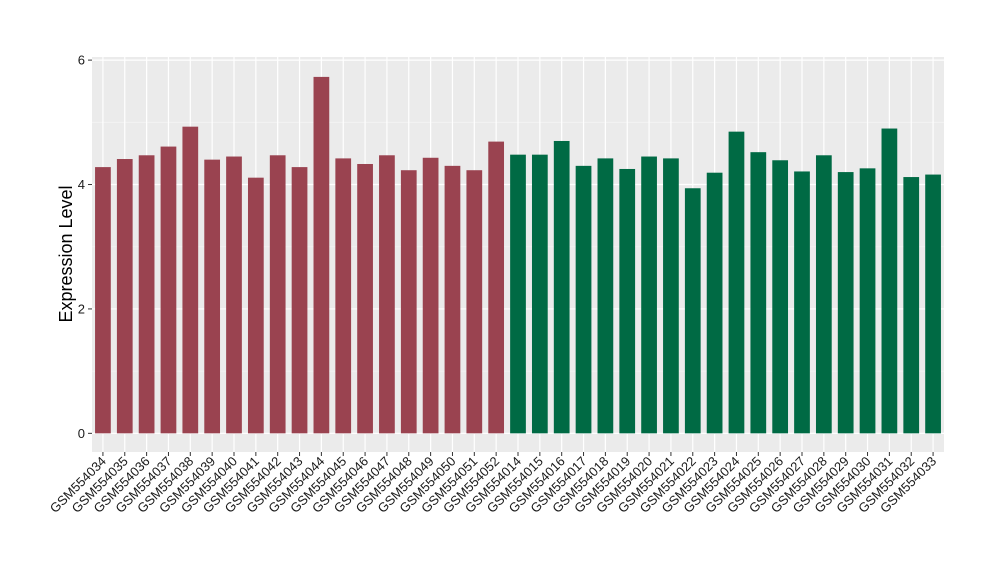  What do you see at coordinates (81, 308) in the screenshot?
I see `y-tick-label: 2` at bounding box center [81, 308].